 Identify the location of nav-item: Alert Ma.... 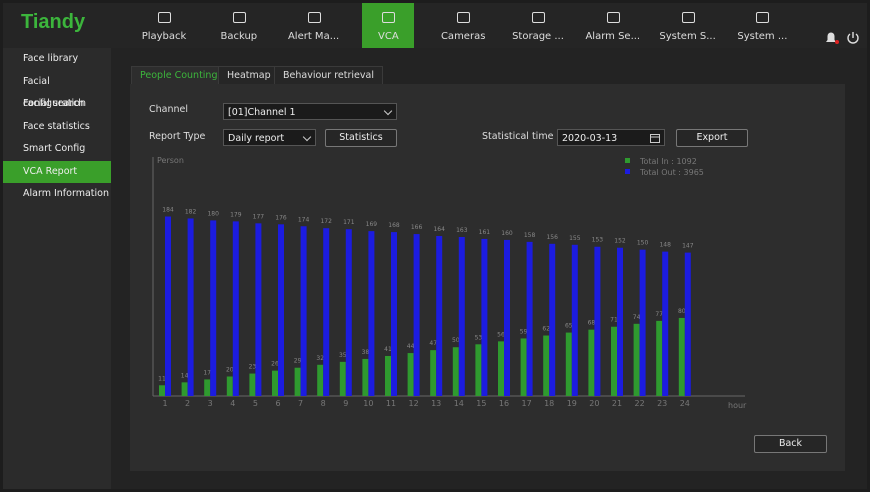
(314, 25).